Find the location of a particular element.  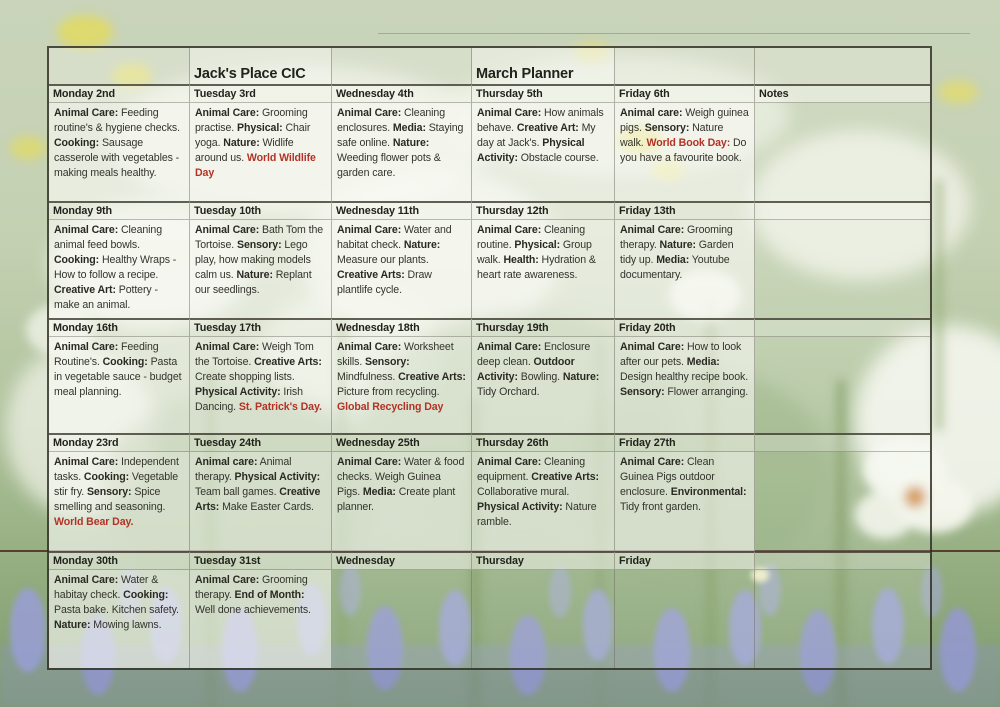

day-header: Thursday 19th is located at coordinates (543, 327).